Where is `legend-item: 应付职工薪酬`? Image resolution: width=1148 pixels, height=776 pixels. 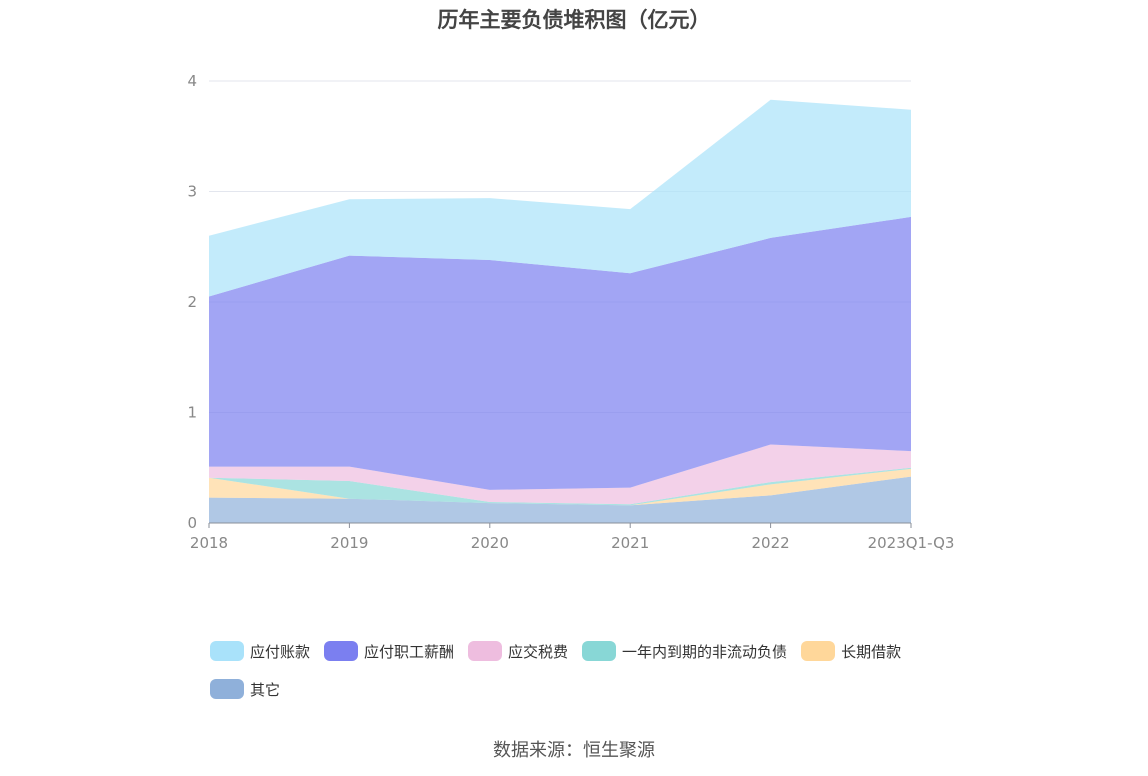
legend-item: 应付职工薪酬 is located at coordinates (389, 651).